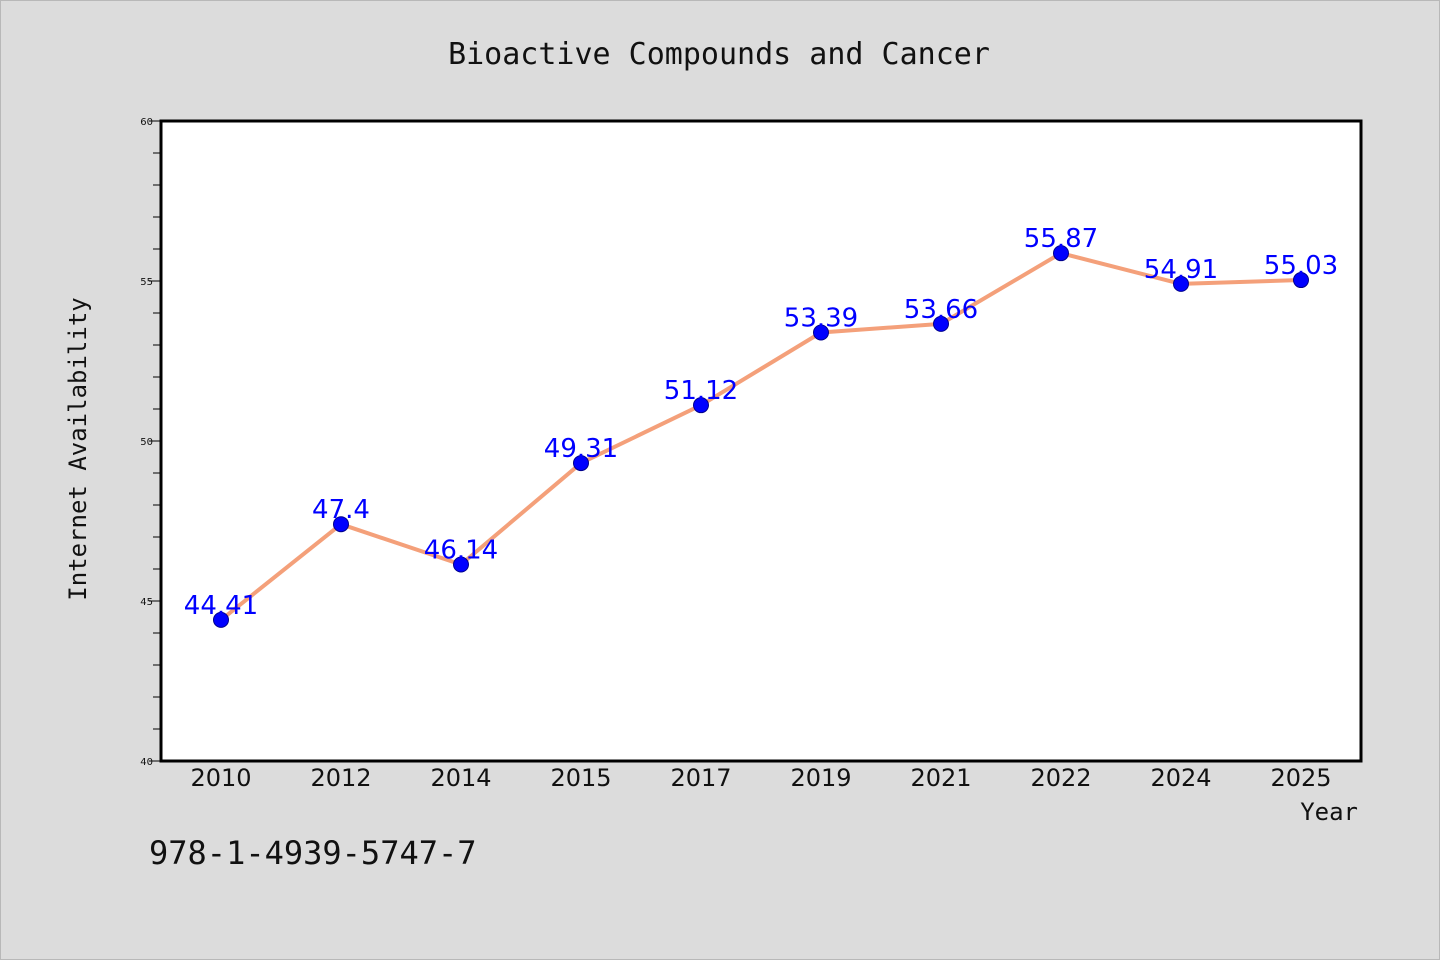  Describe the element at coordinates (146, 282) in the screenshot. I see `y-tick-label: 55` at that location.